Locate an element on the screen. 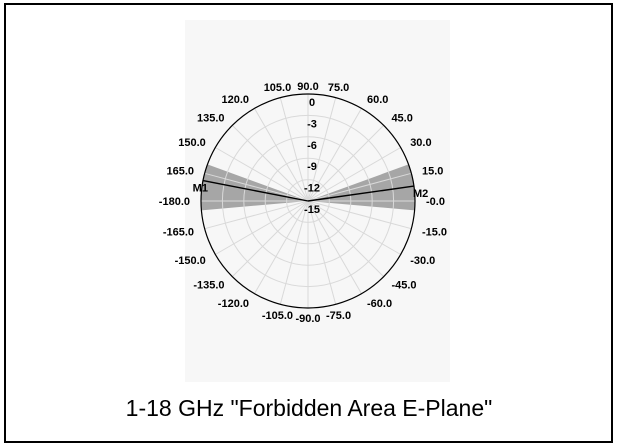  angle-tick-label: -90.0 is located at coordinates (307, 319).